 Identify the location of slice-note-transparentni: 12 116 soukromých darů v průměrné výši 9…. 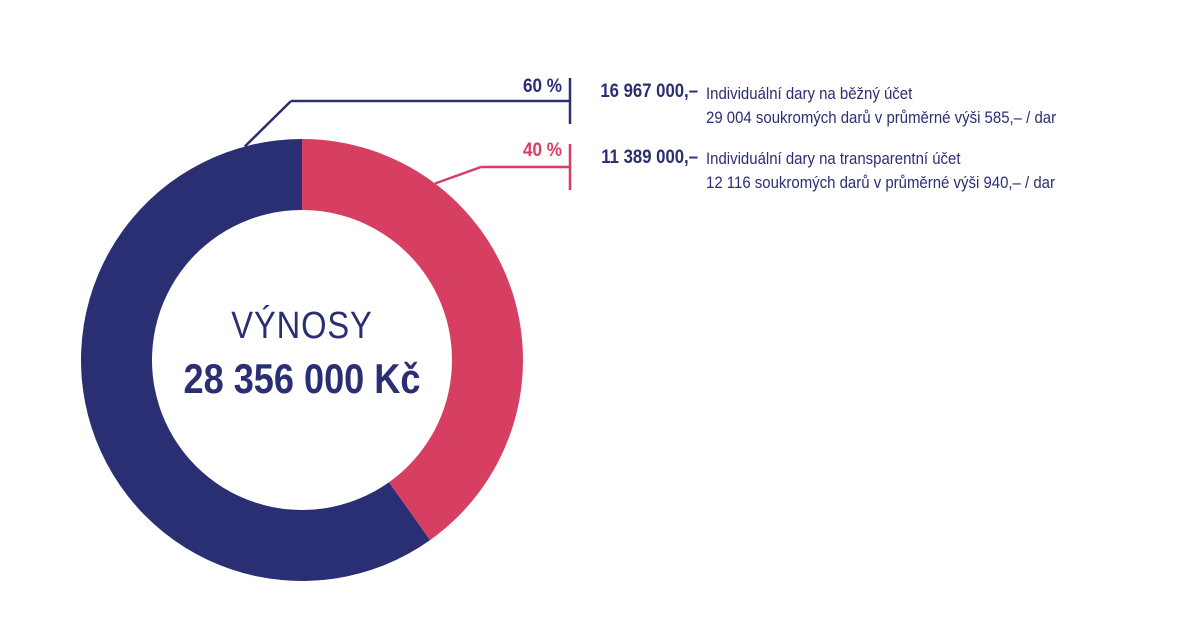
(880, 182).